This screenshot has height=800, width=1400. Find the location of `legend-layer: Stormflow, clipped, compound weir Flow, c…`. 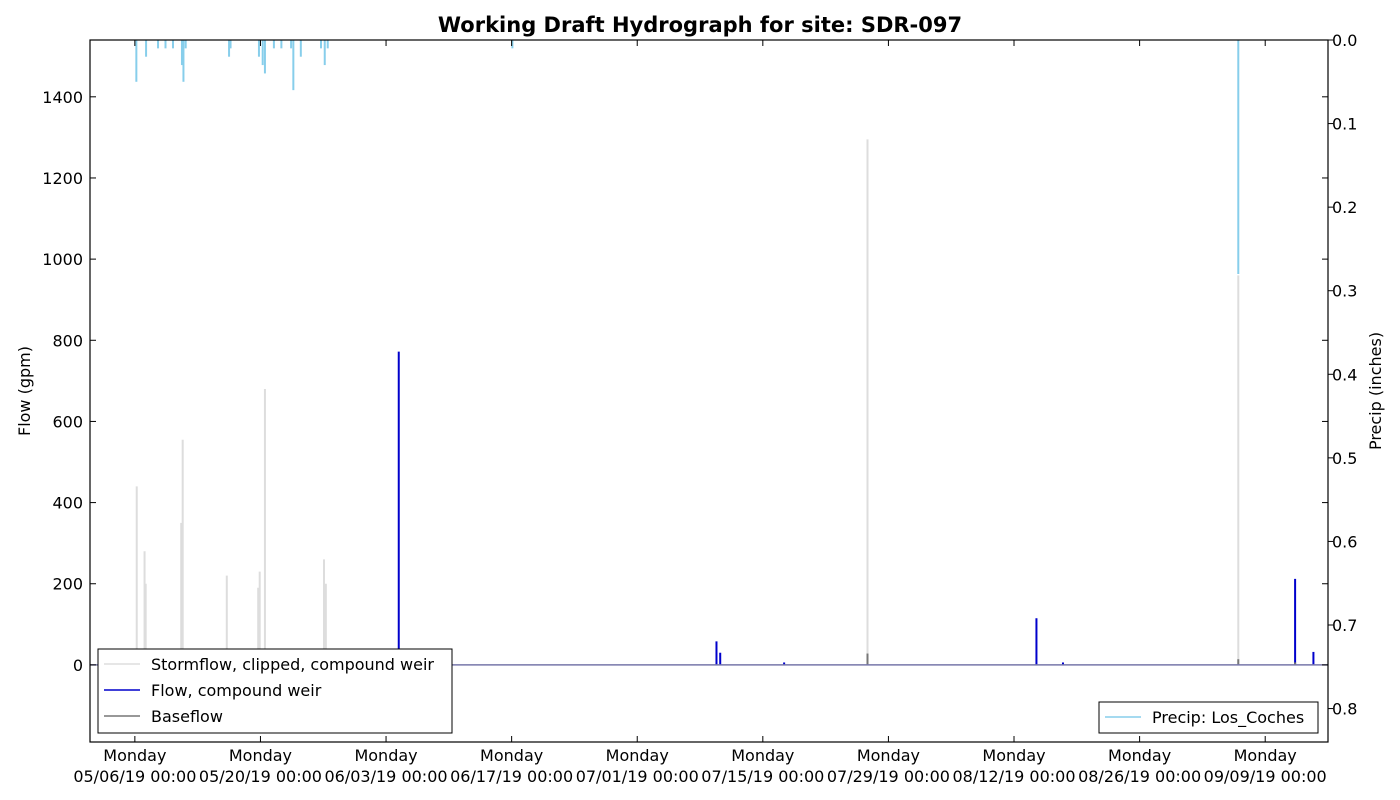

legend-layer: Stormflow, clipped, compound weir Flow, c… is located at coordinates (708, 691).